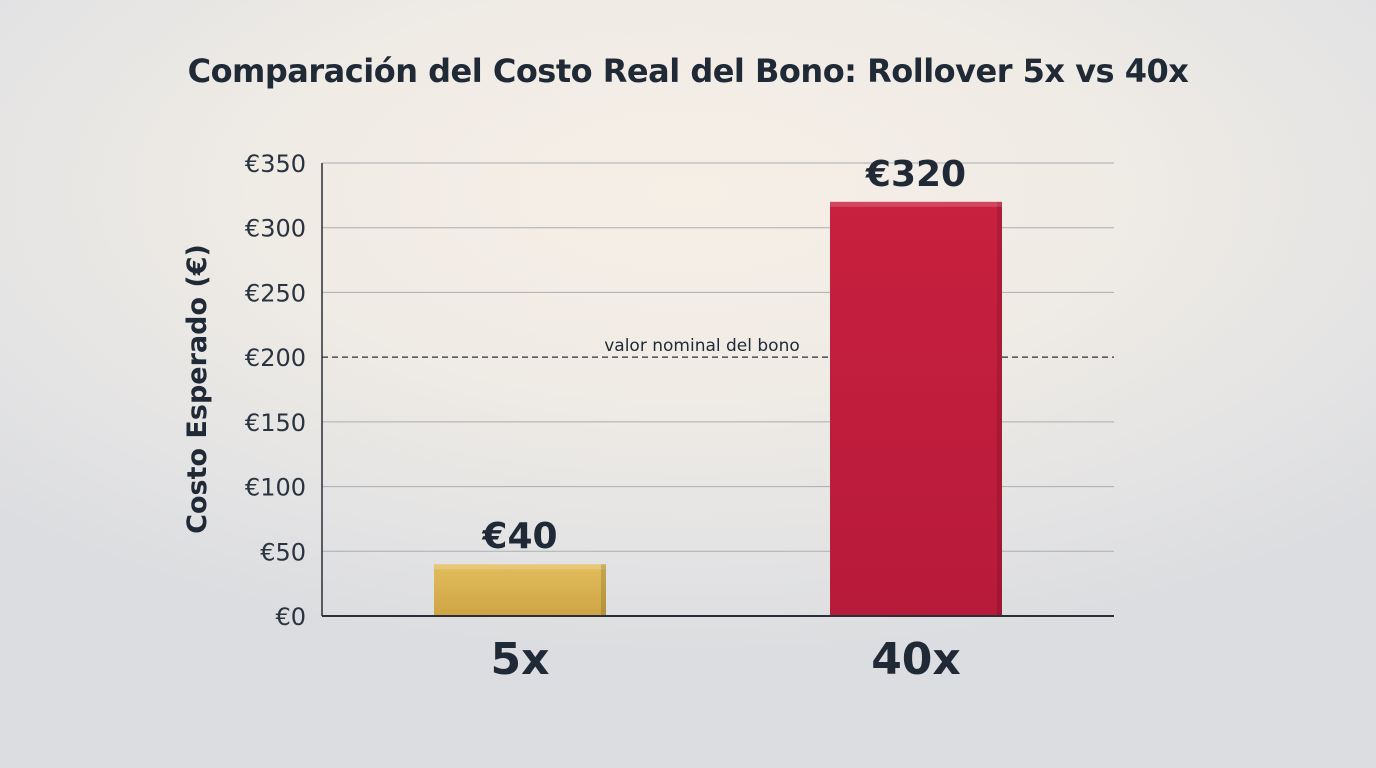 The width and height of the screenshot is (1376, 768). Describe the element at coordinates (275, 293) in the screenshot. I see `y-tick-label: €250` at that location.